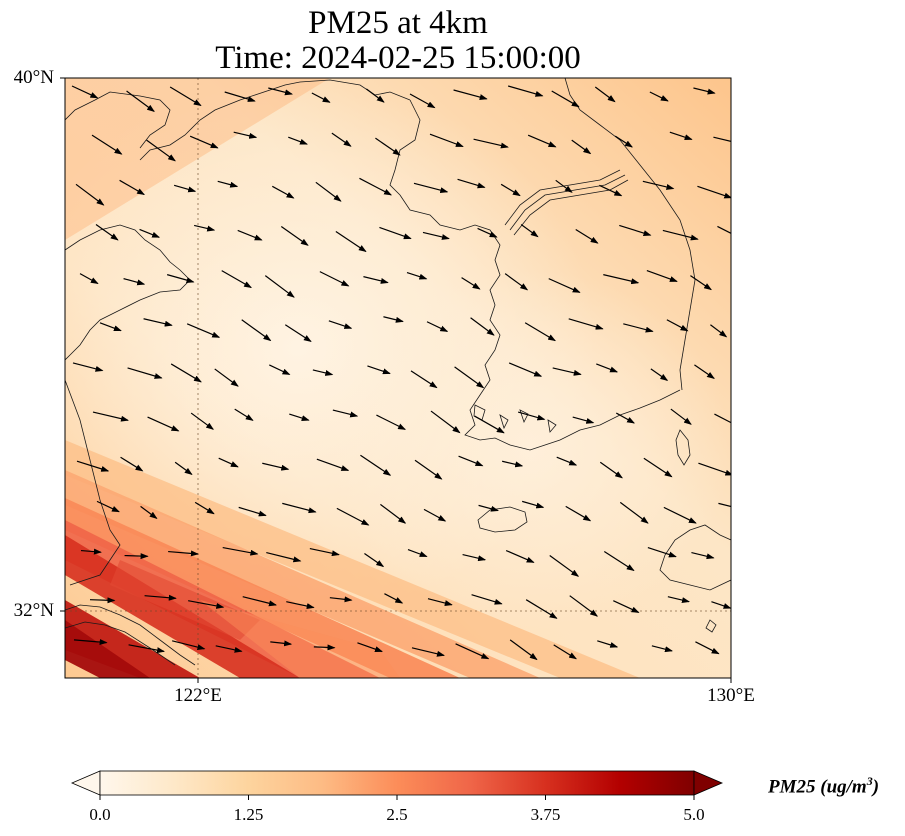  What do you see at coordinates (824, 786) in the screenshot?
I see `colorbar-label: PM25 (ug/m3)` at bounding box center [824, 786].